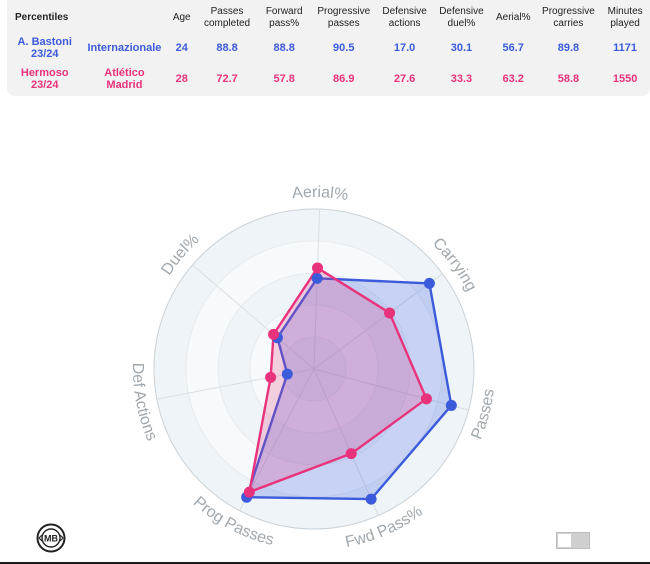 This screenshot has width=650, height=564. I want to click on mb-logo-icon: MB, so click(51, 538).